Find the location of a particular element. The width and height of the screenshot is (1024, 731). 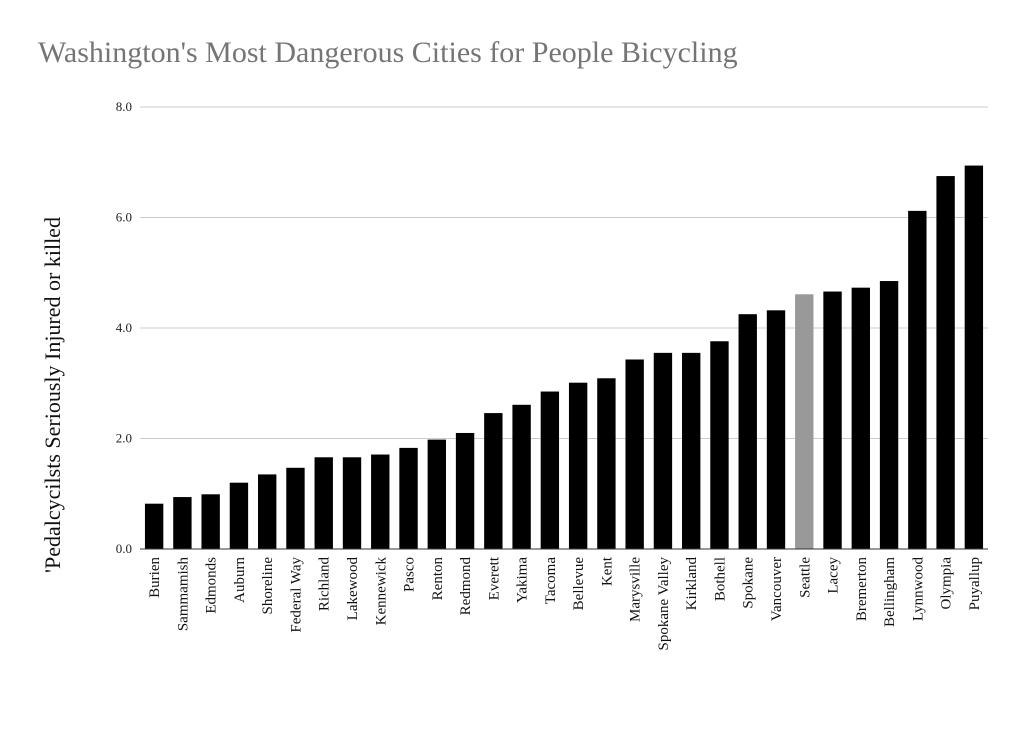

x-category-label: Pasco is located at coordinates (410, 574).